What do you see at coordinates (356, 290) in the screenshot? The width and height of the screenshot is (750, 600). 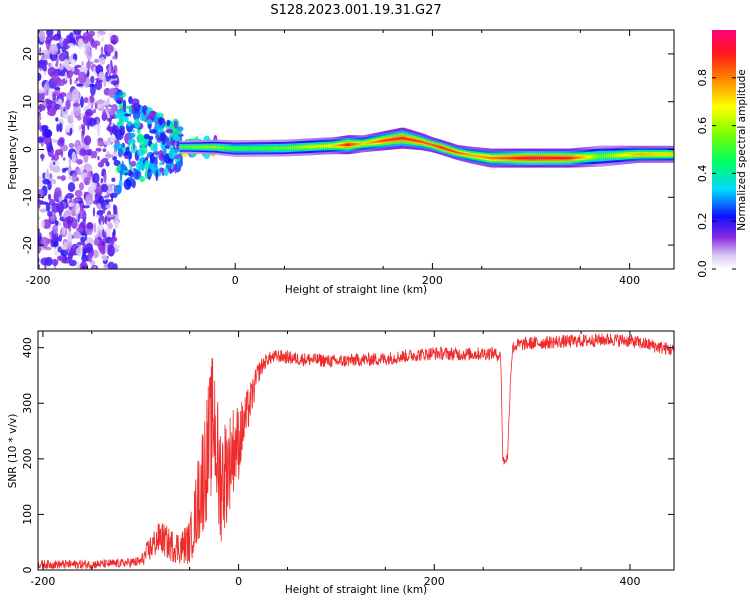 I see `spectrogram-x-axis-label: Height of straight line (km)` at bounding box center [356, 290].